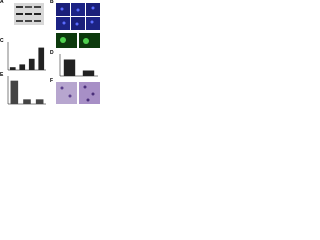 This screenshot has height=240, width=320. Describe the element at coordinates (2, 2) in the screenshot. I see `panel-label: A` at that location.